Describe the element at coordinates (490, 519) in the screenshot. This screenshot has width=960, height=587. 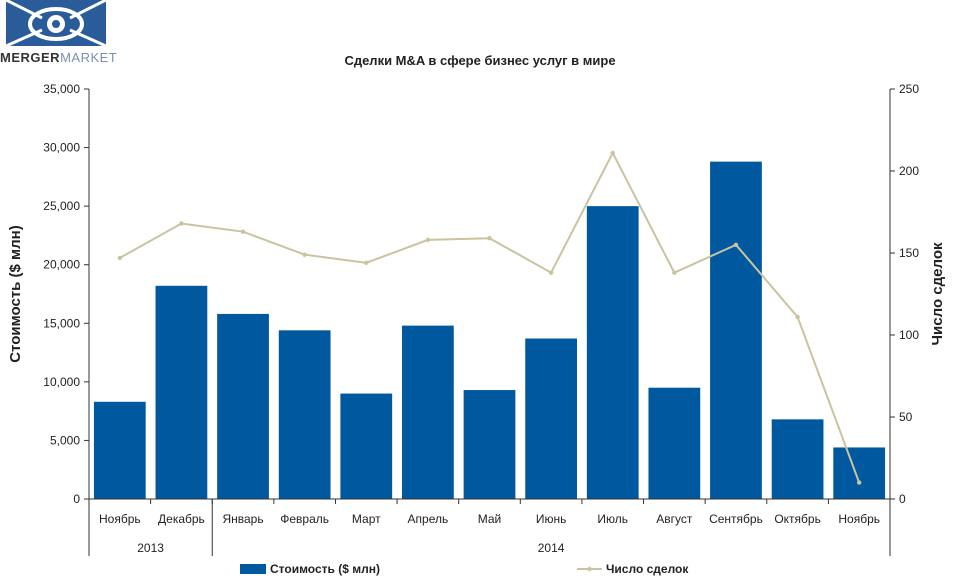
I see `x-tick-label-6: Май` at that location.